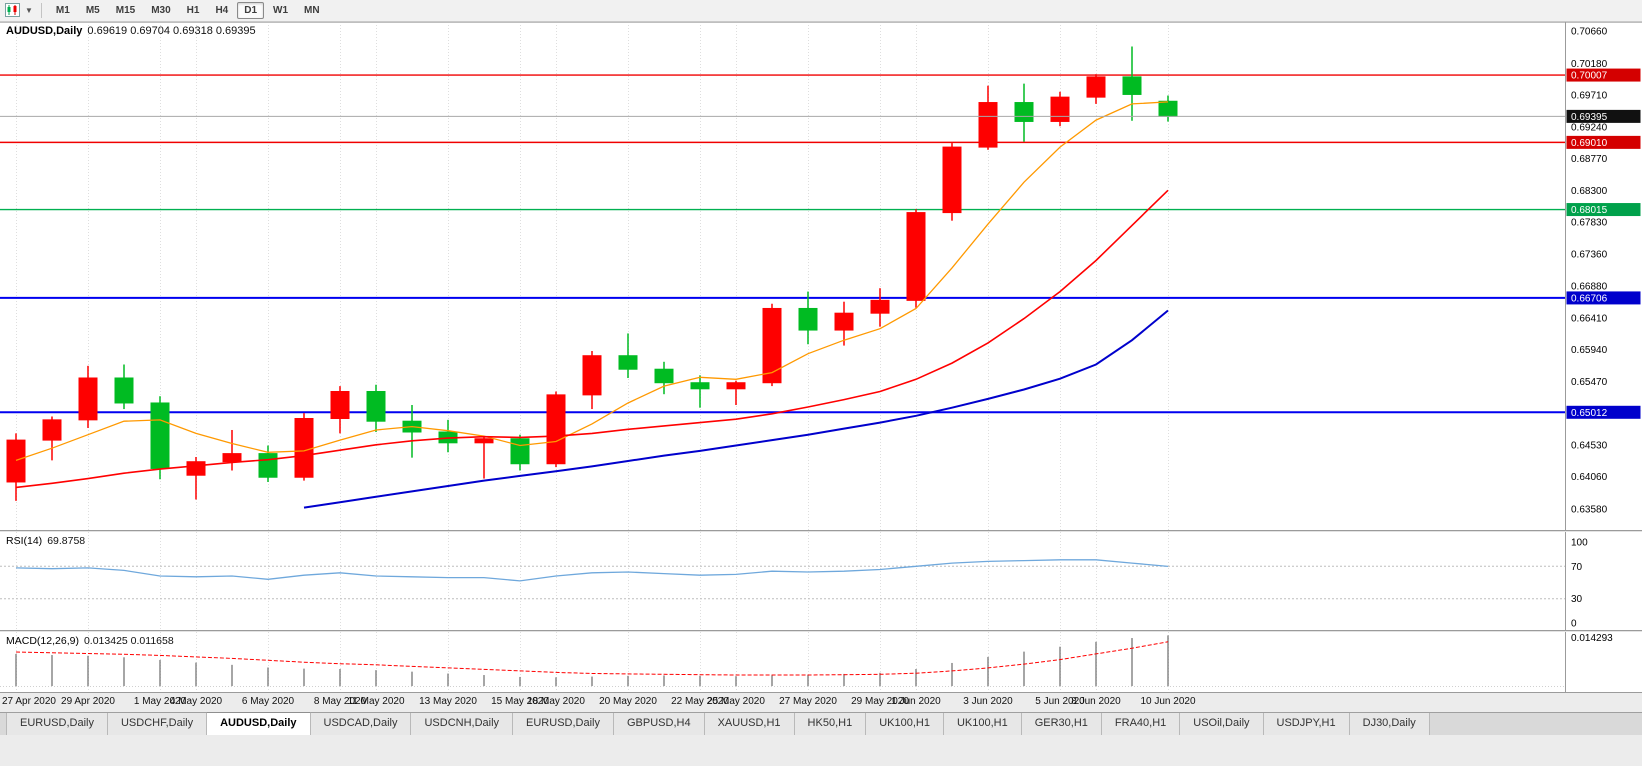  What do you see at coordinates (1589, 96) in the screenshot?
I see `svg-text: 0.69710` at bounding box center [1589, 96].